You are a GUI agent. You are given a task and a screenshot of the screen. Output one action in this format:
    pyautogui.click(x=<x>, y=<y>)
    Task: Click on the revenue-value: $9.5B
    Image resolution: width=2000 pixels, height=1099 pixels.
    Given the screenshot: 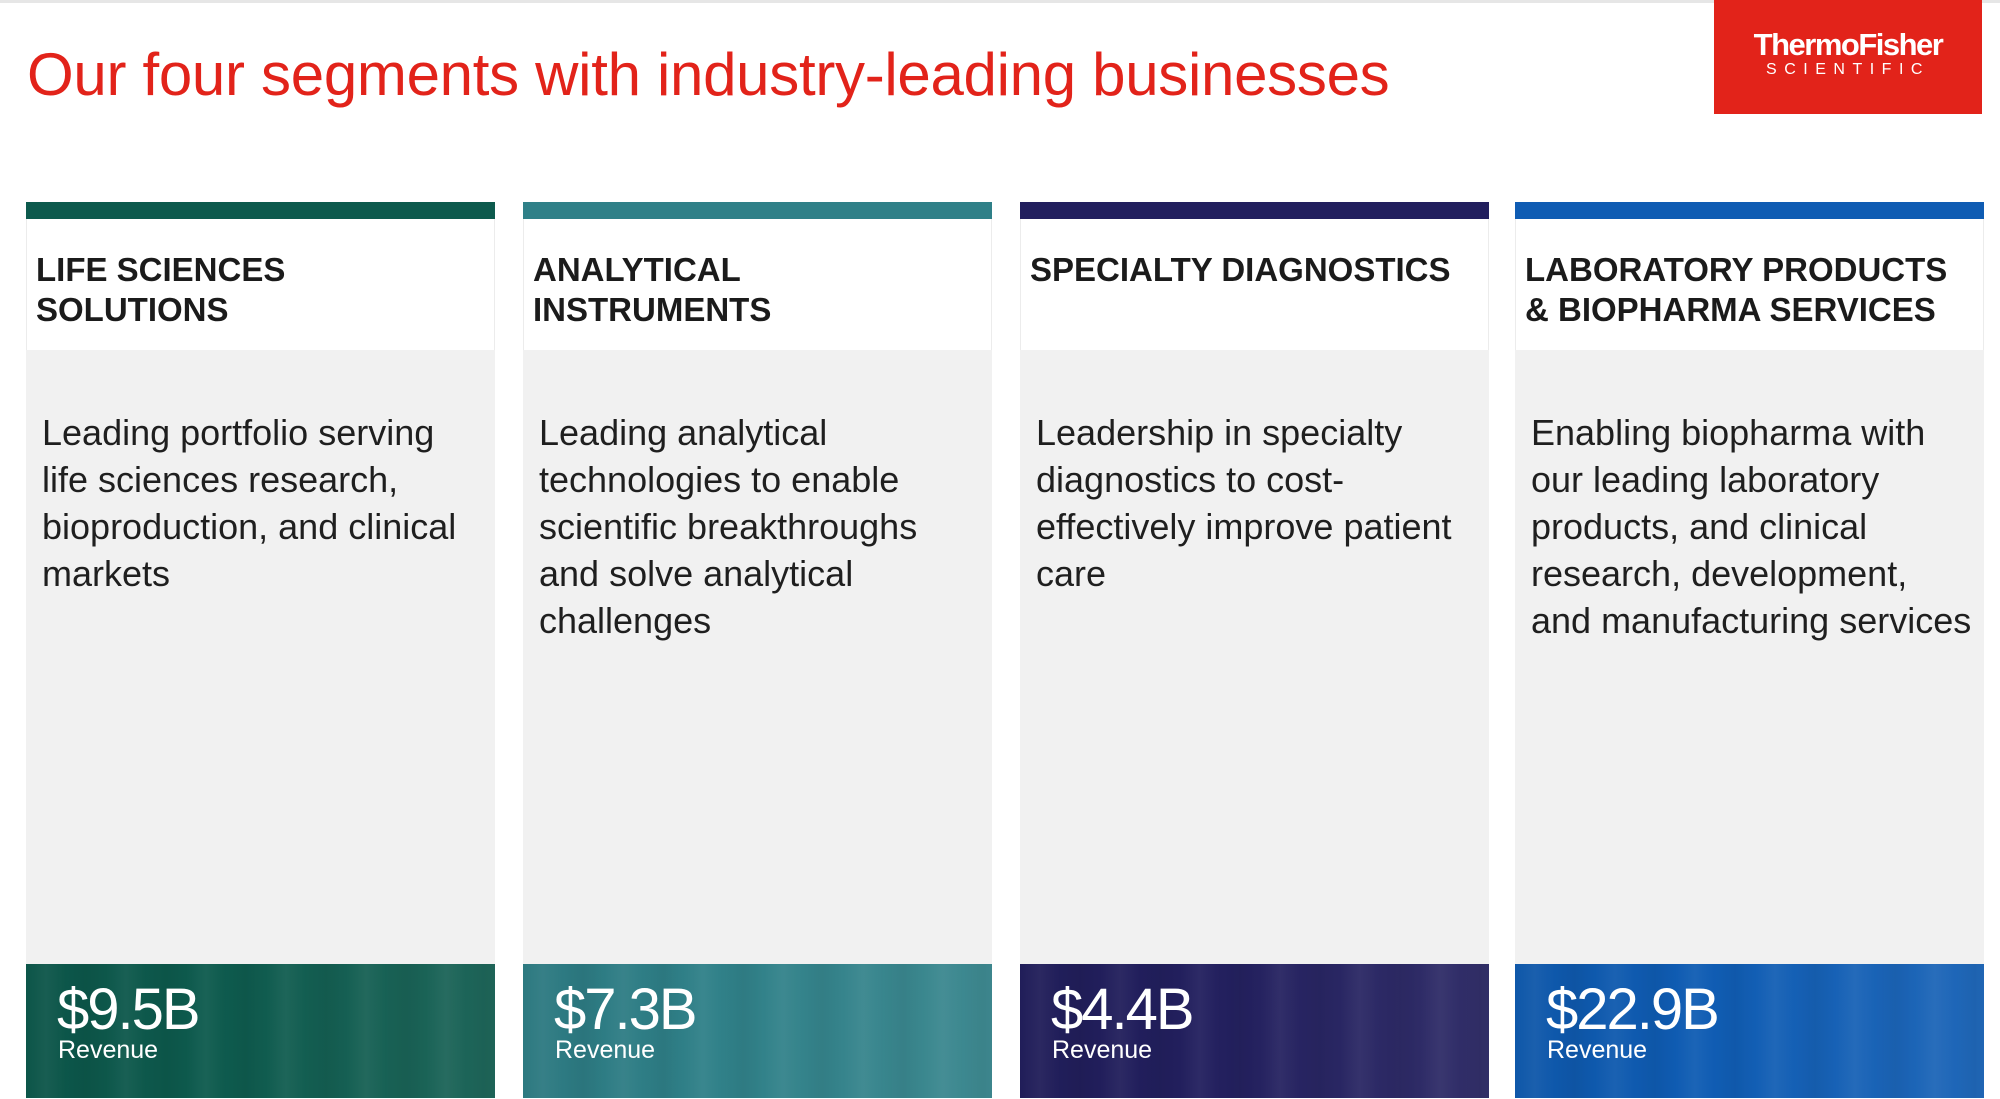 What is the action you would take?
    pyautogui.click(x=129, y=1009)
    